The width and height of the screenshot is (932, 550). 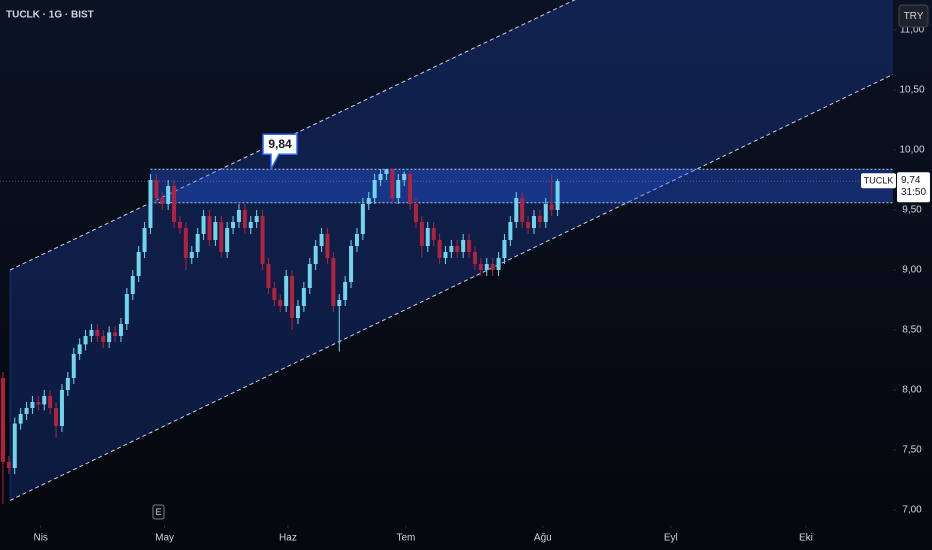 I want to click on callout-box, so click(x=280, y=151).